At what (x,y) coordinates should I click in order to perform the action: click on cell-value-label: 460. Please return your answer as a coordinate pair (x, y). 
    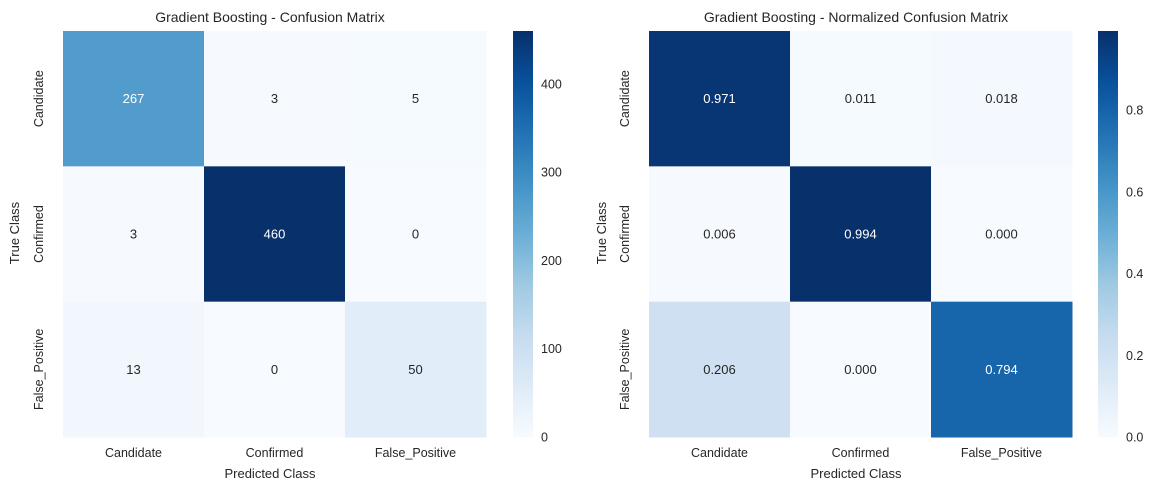
    Looking at the image, I should click on (275, 234).